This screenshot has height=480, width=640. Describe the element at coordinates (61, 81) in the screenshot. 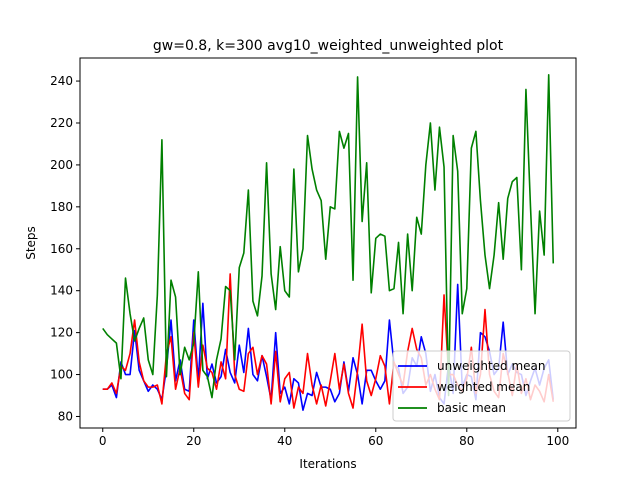

I see `y-tick-label: 240` at that location.